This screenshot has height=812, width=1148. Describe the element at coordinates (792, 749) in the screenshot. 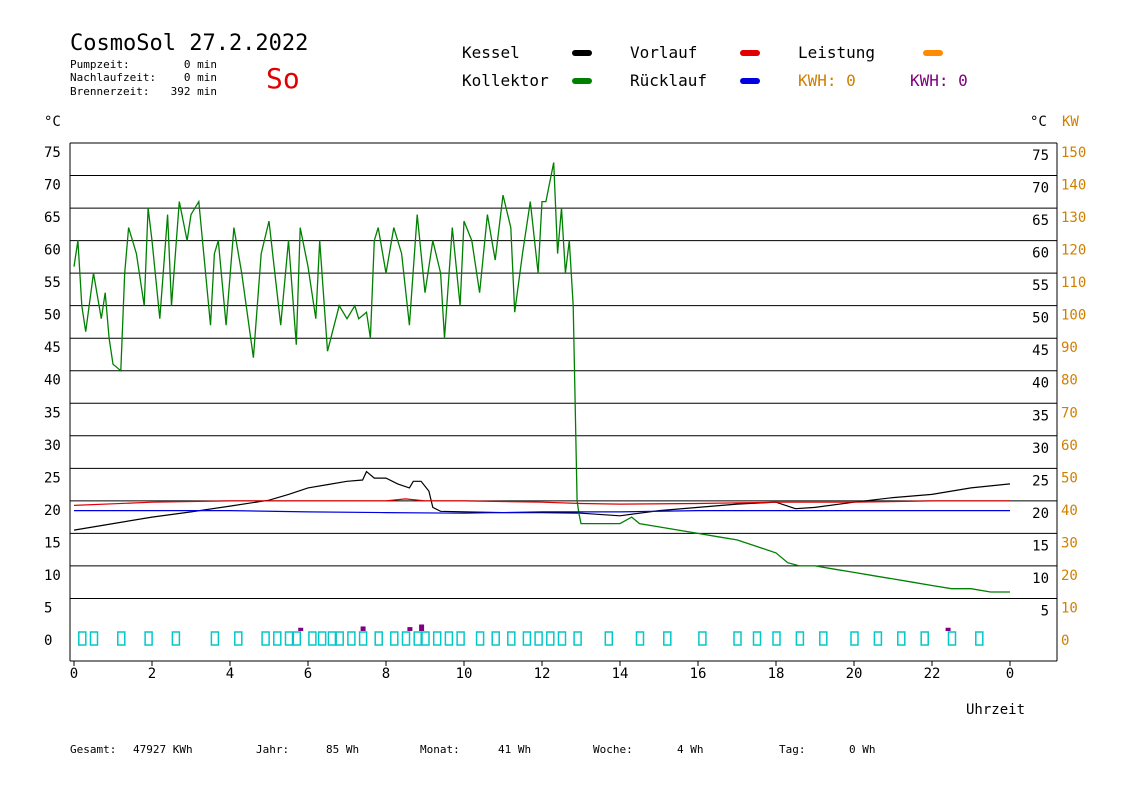

I see `footer-tag-label: Tag:` at that location.